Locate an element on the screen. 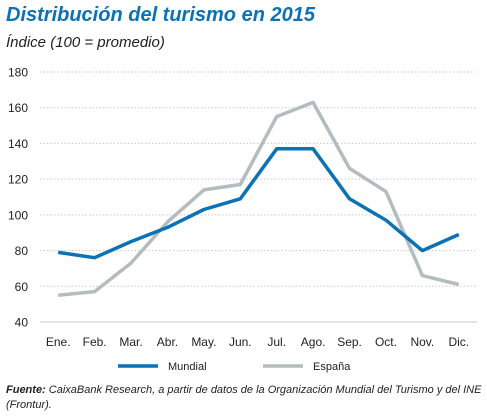 The width and height of the screenshot is (487, 420). y-tick-label: 40 is located at coordinates (22, 323).